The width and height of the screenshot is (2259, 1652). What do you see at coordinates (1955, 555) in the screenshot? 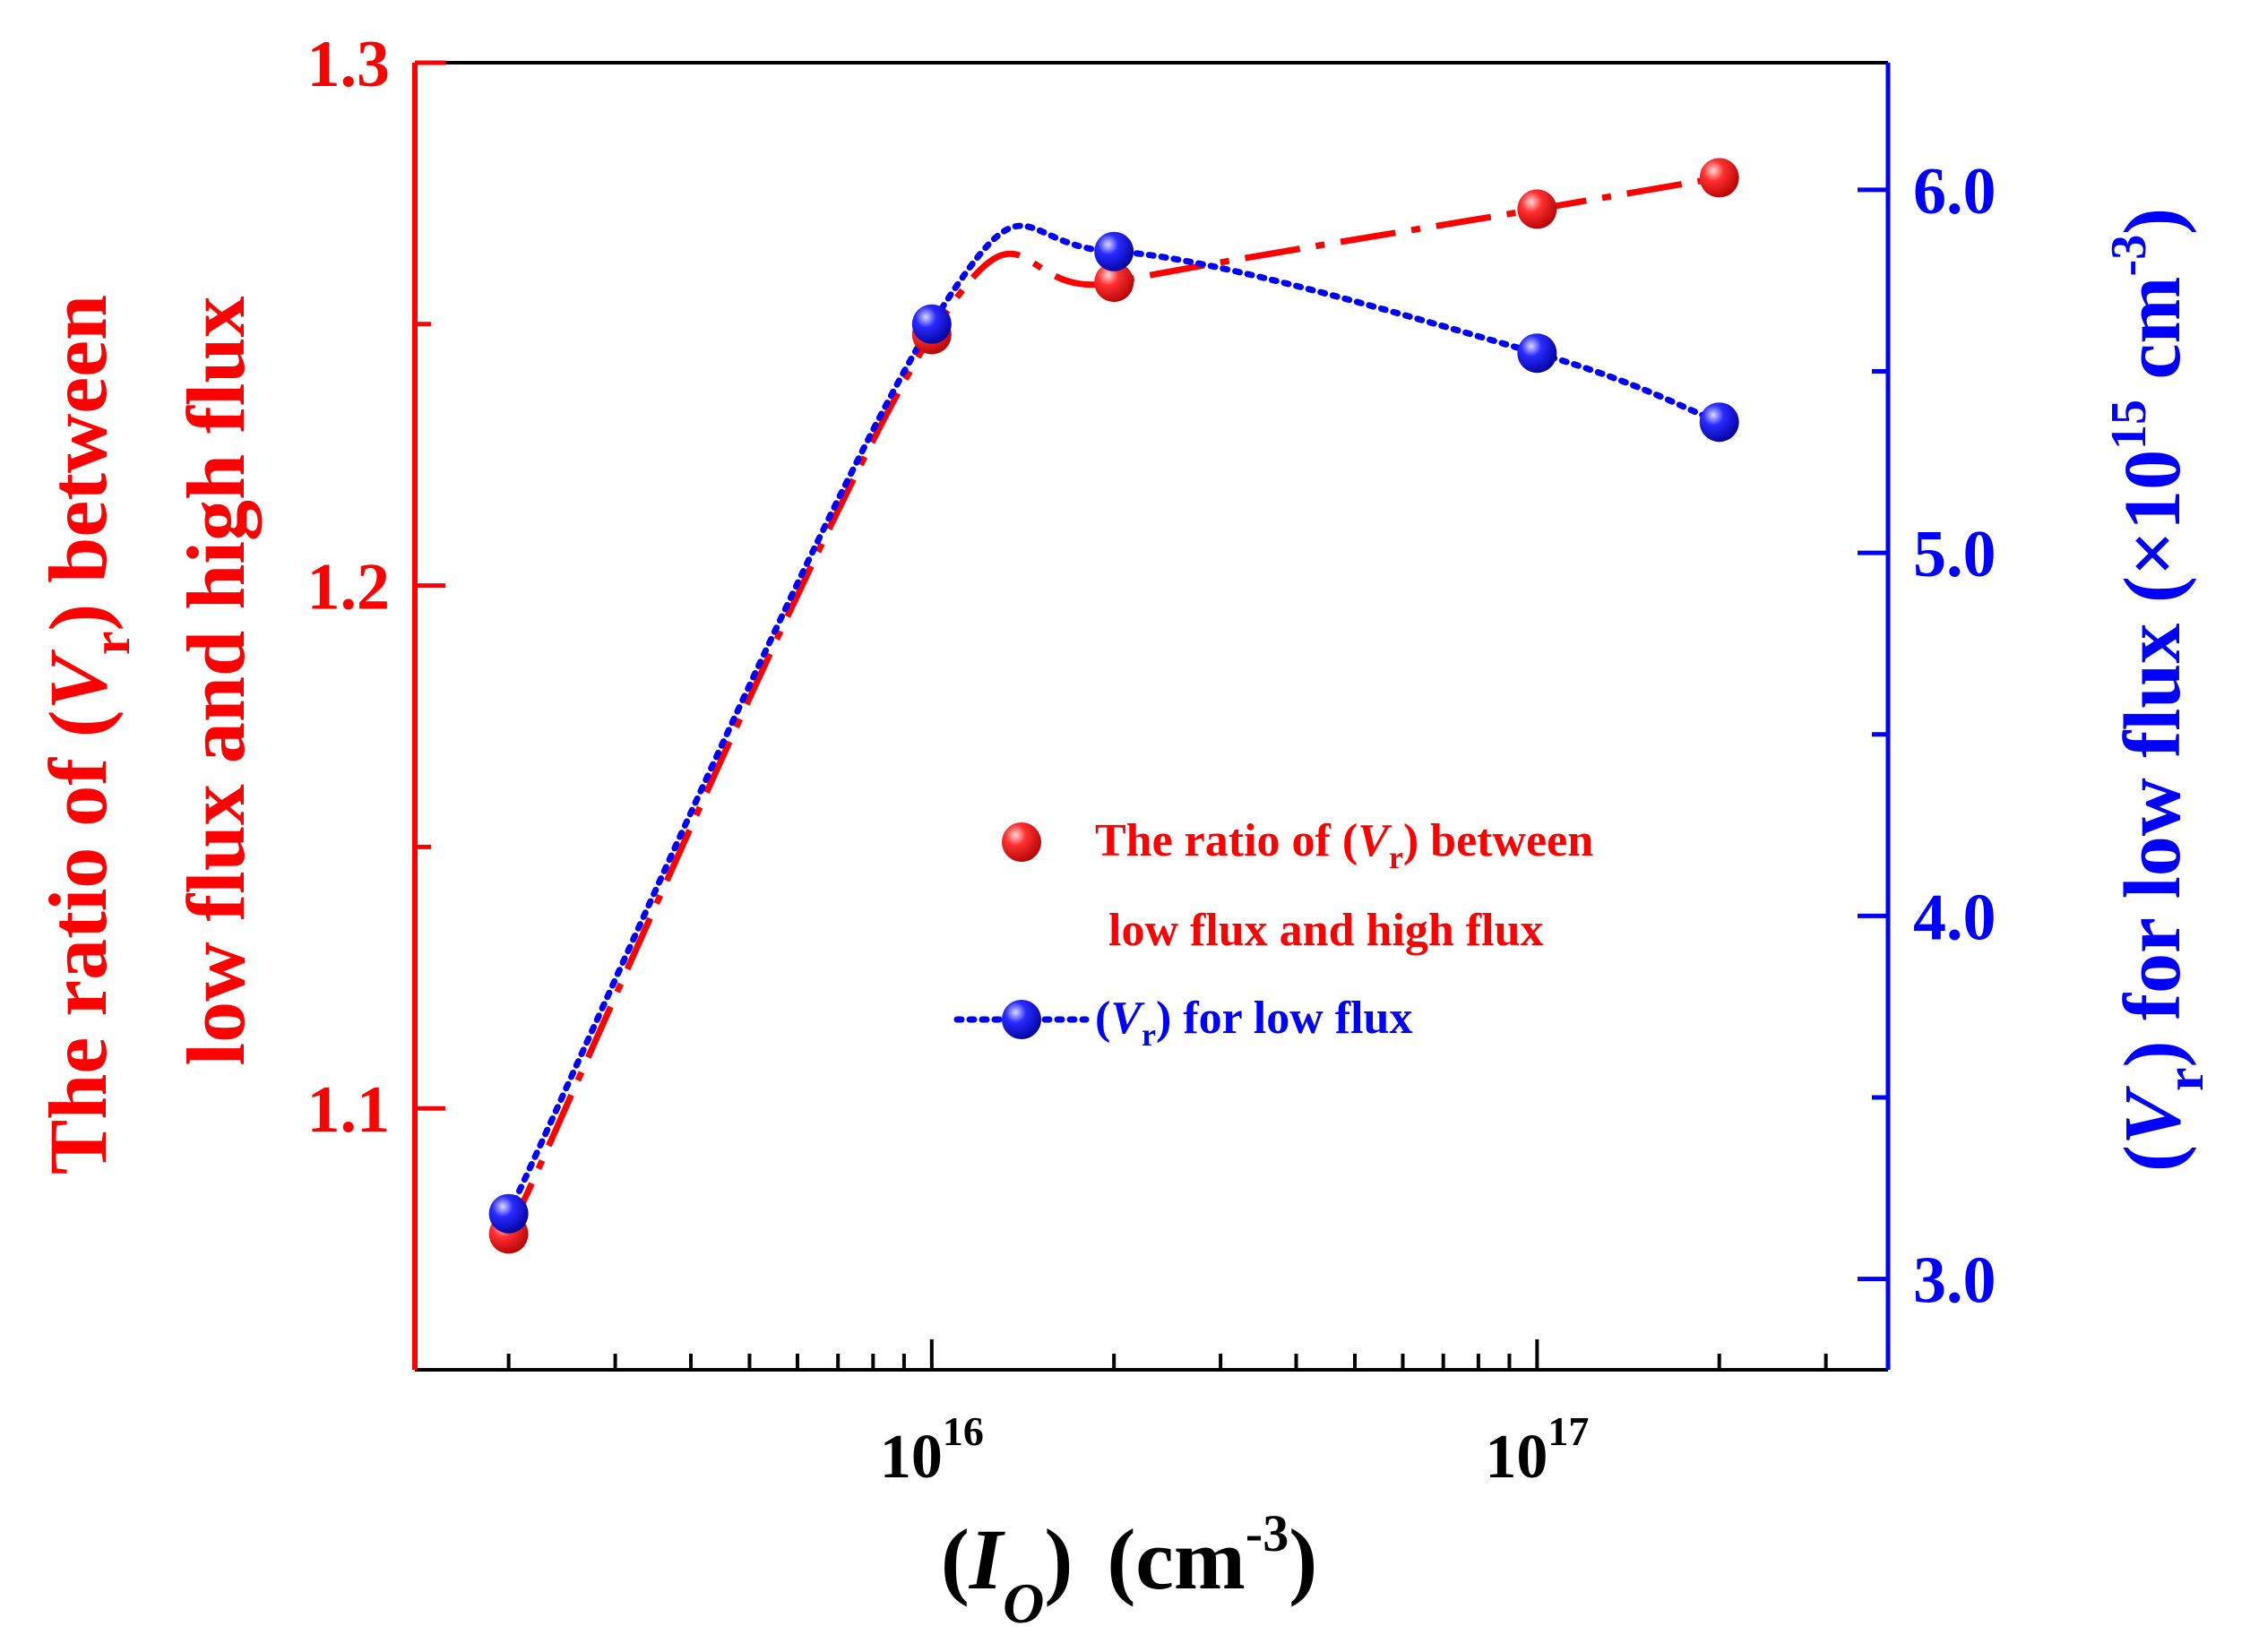
I see `right-tick-label: 5.0` at bounding box center [1955, 555].